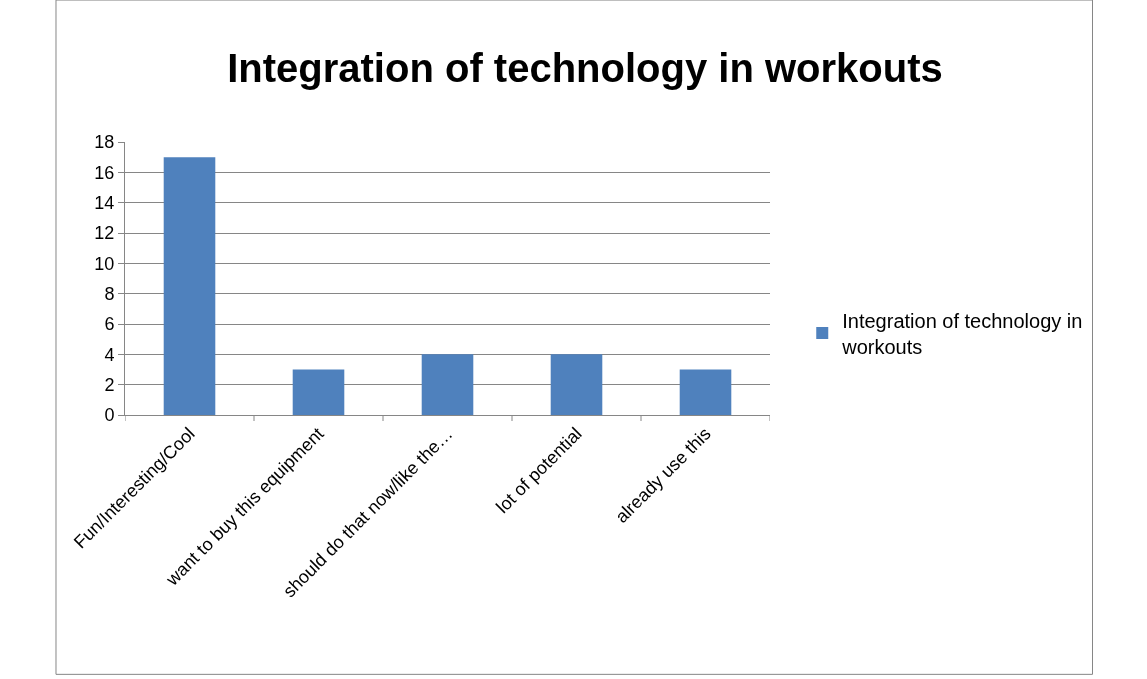 Image resolution: width=1147 pixels, height=679 pixels. What do you see at coordinates (585, 67) in the screenshot?
I see `chart-title: Integration of technology in workouts` at bounding box center [585, 67].